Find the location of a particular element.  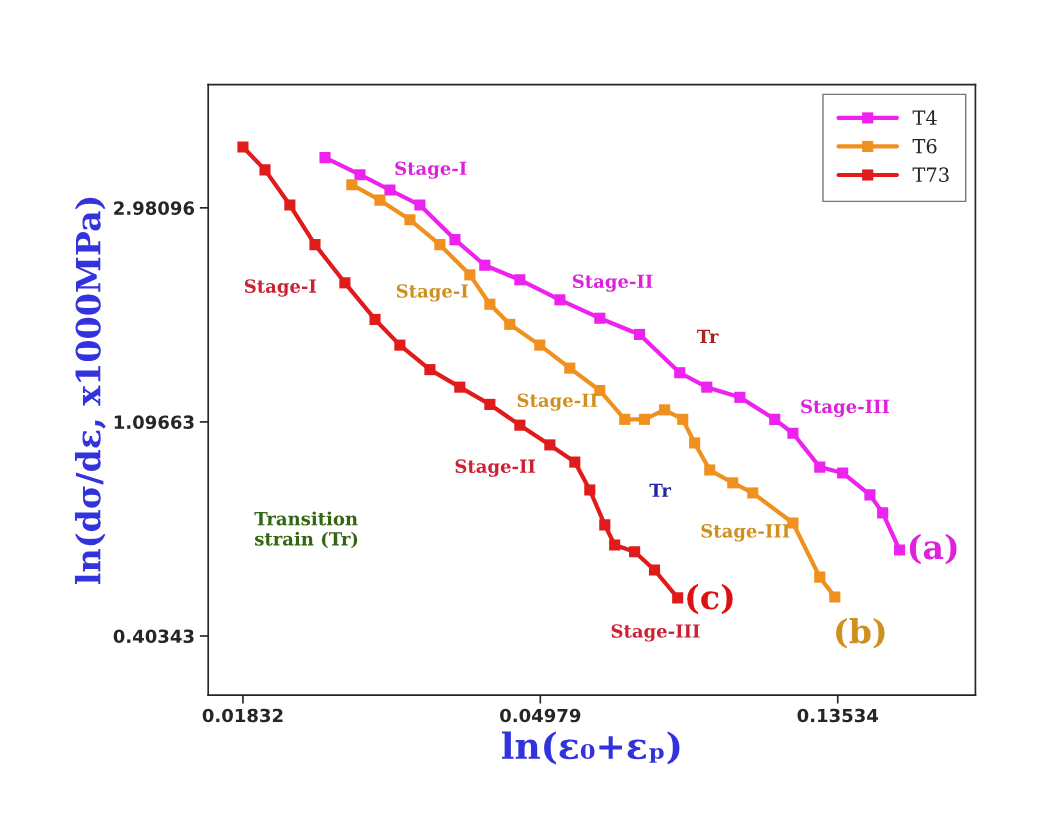

x-axis-title: ln(ε₀+εₚ) is located at coordinates (590, 748).